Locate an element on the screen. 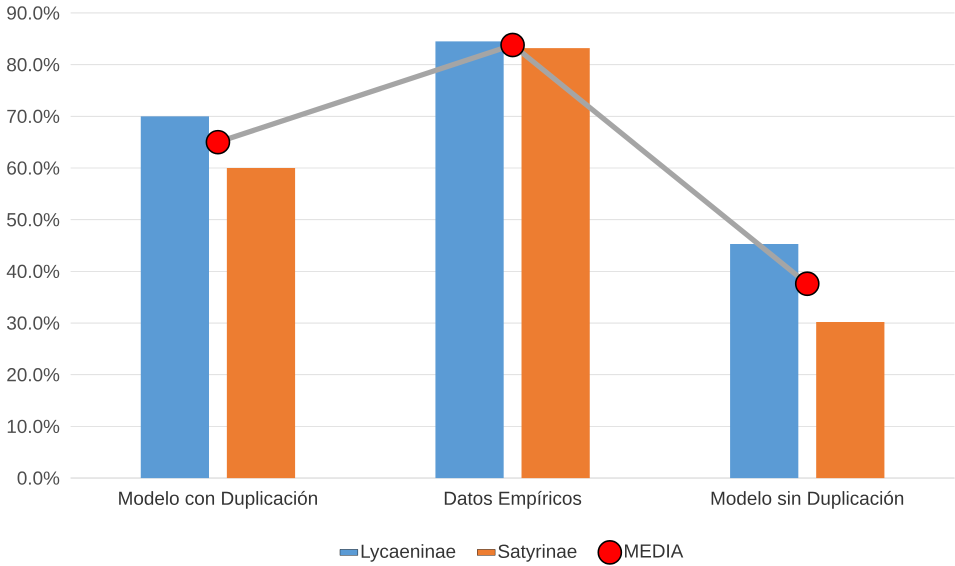 This screenshot has width=955, height=566. y-tick-label: 10.0% is located at coordinates (34, 427).